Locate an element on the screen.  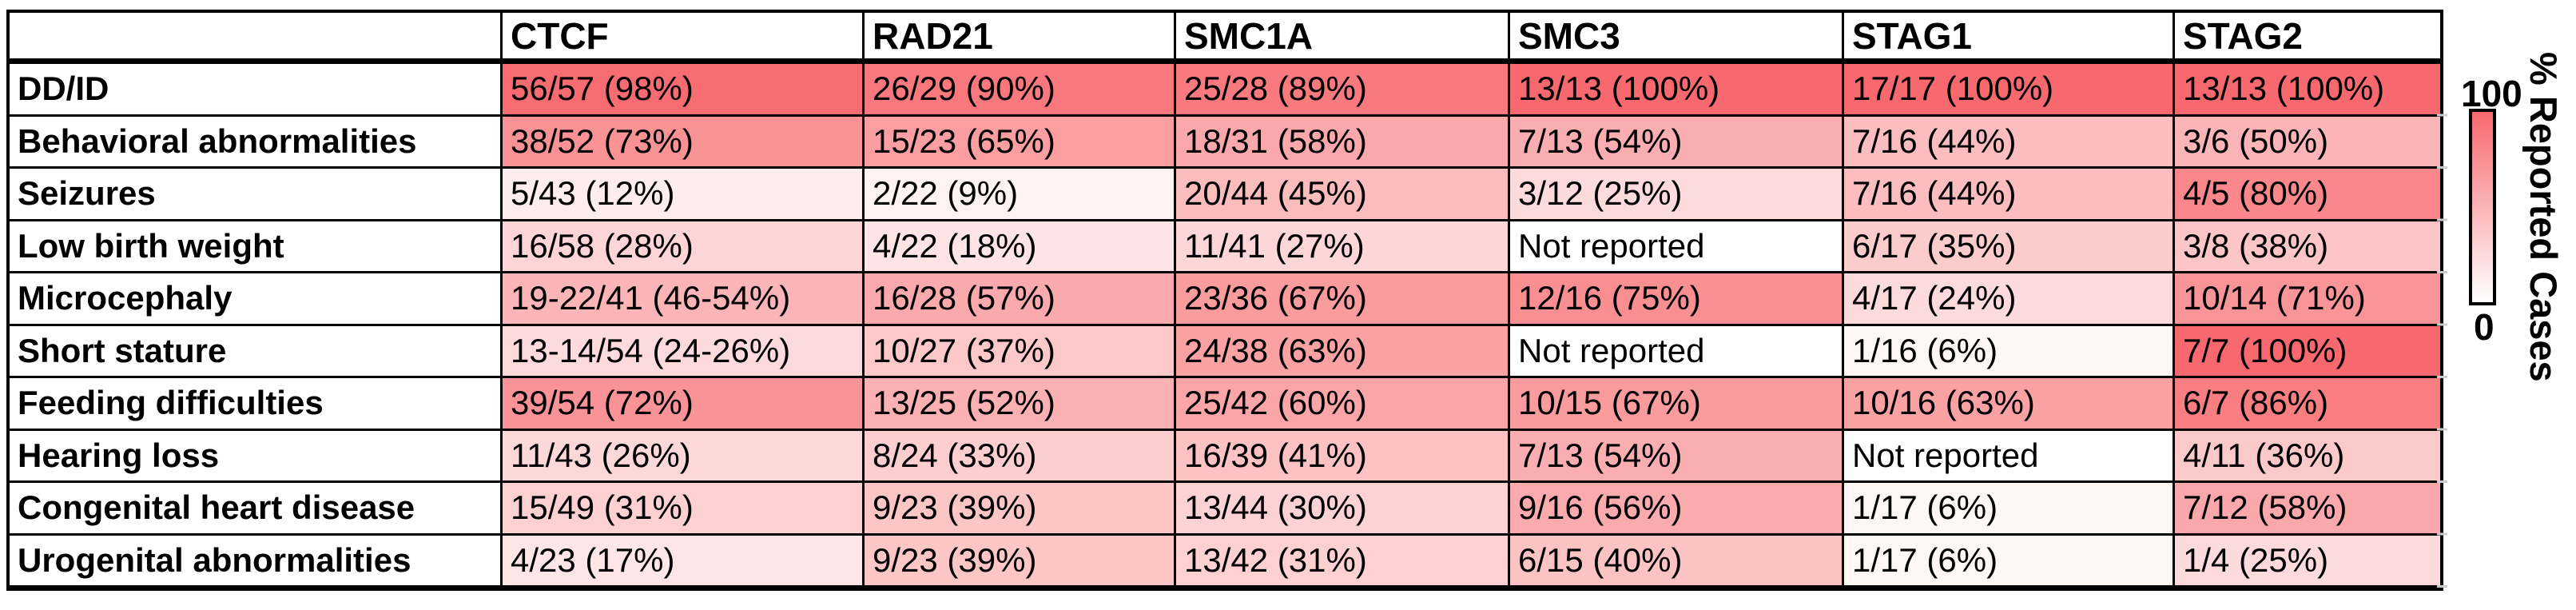
heatmap-cell: 23/36 (67%) is located at coordinates (1343, 299).